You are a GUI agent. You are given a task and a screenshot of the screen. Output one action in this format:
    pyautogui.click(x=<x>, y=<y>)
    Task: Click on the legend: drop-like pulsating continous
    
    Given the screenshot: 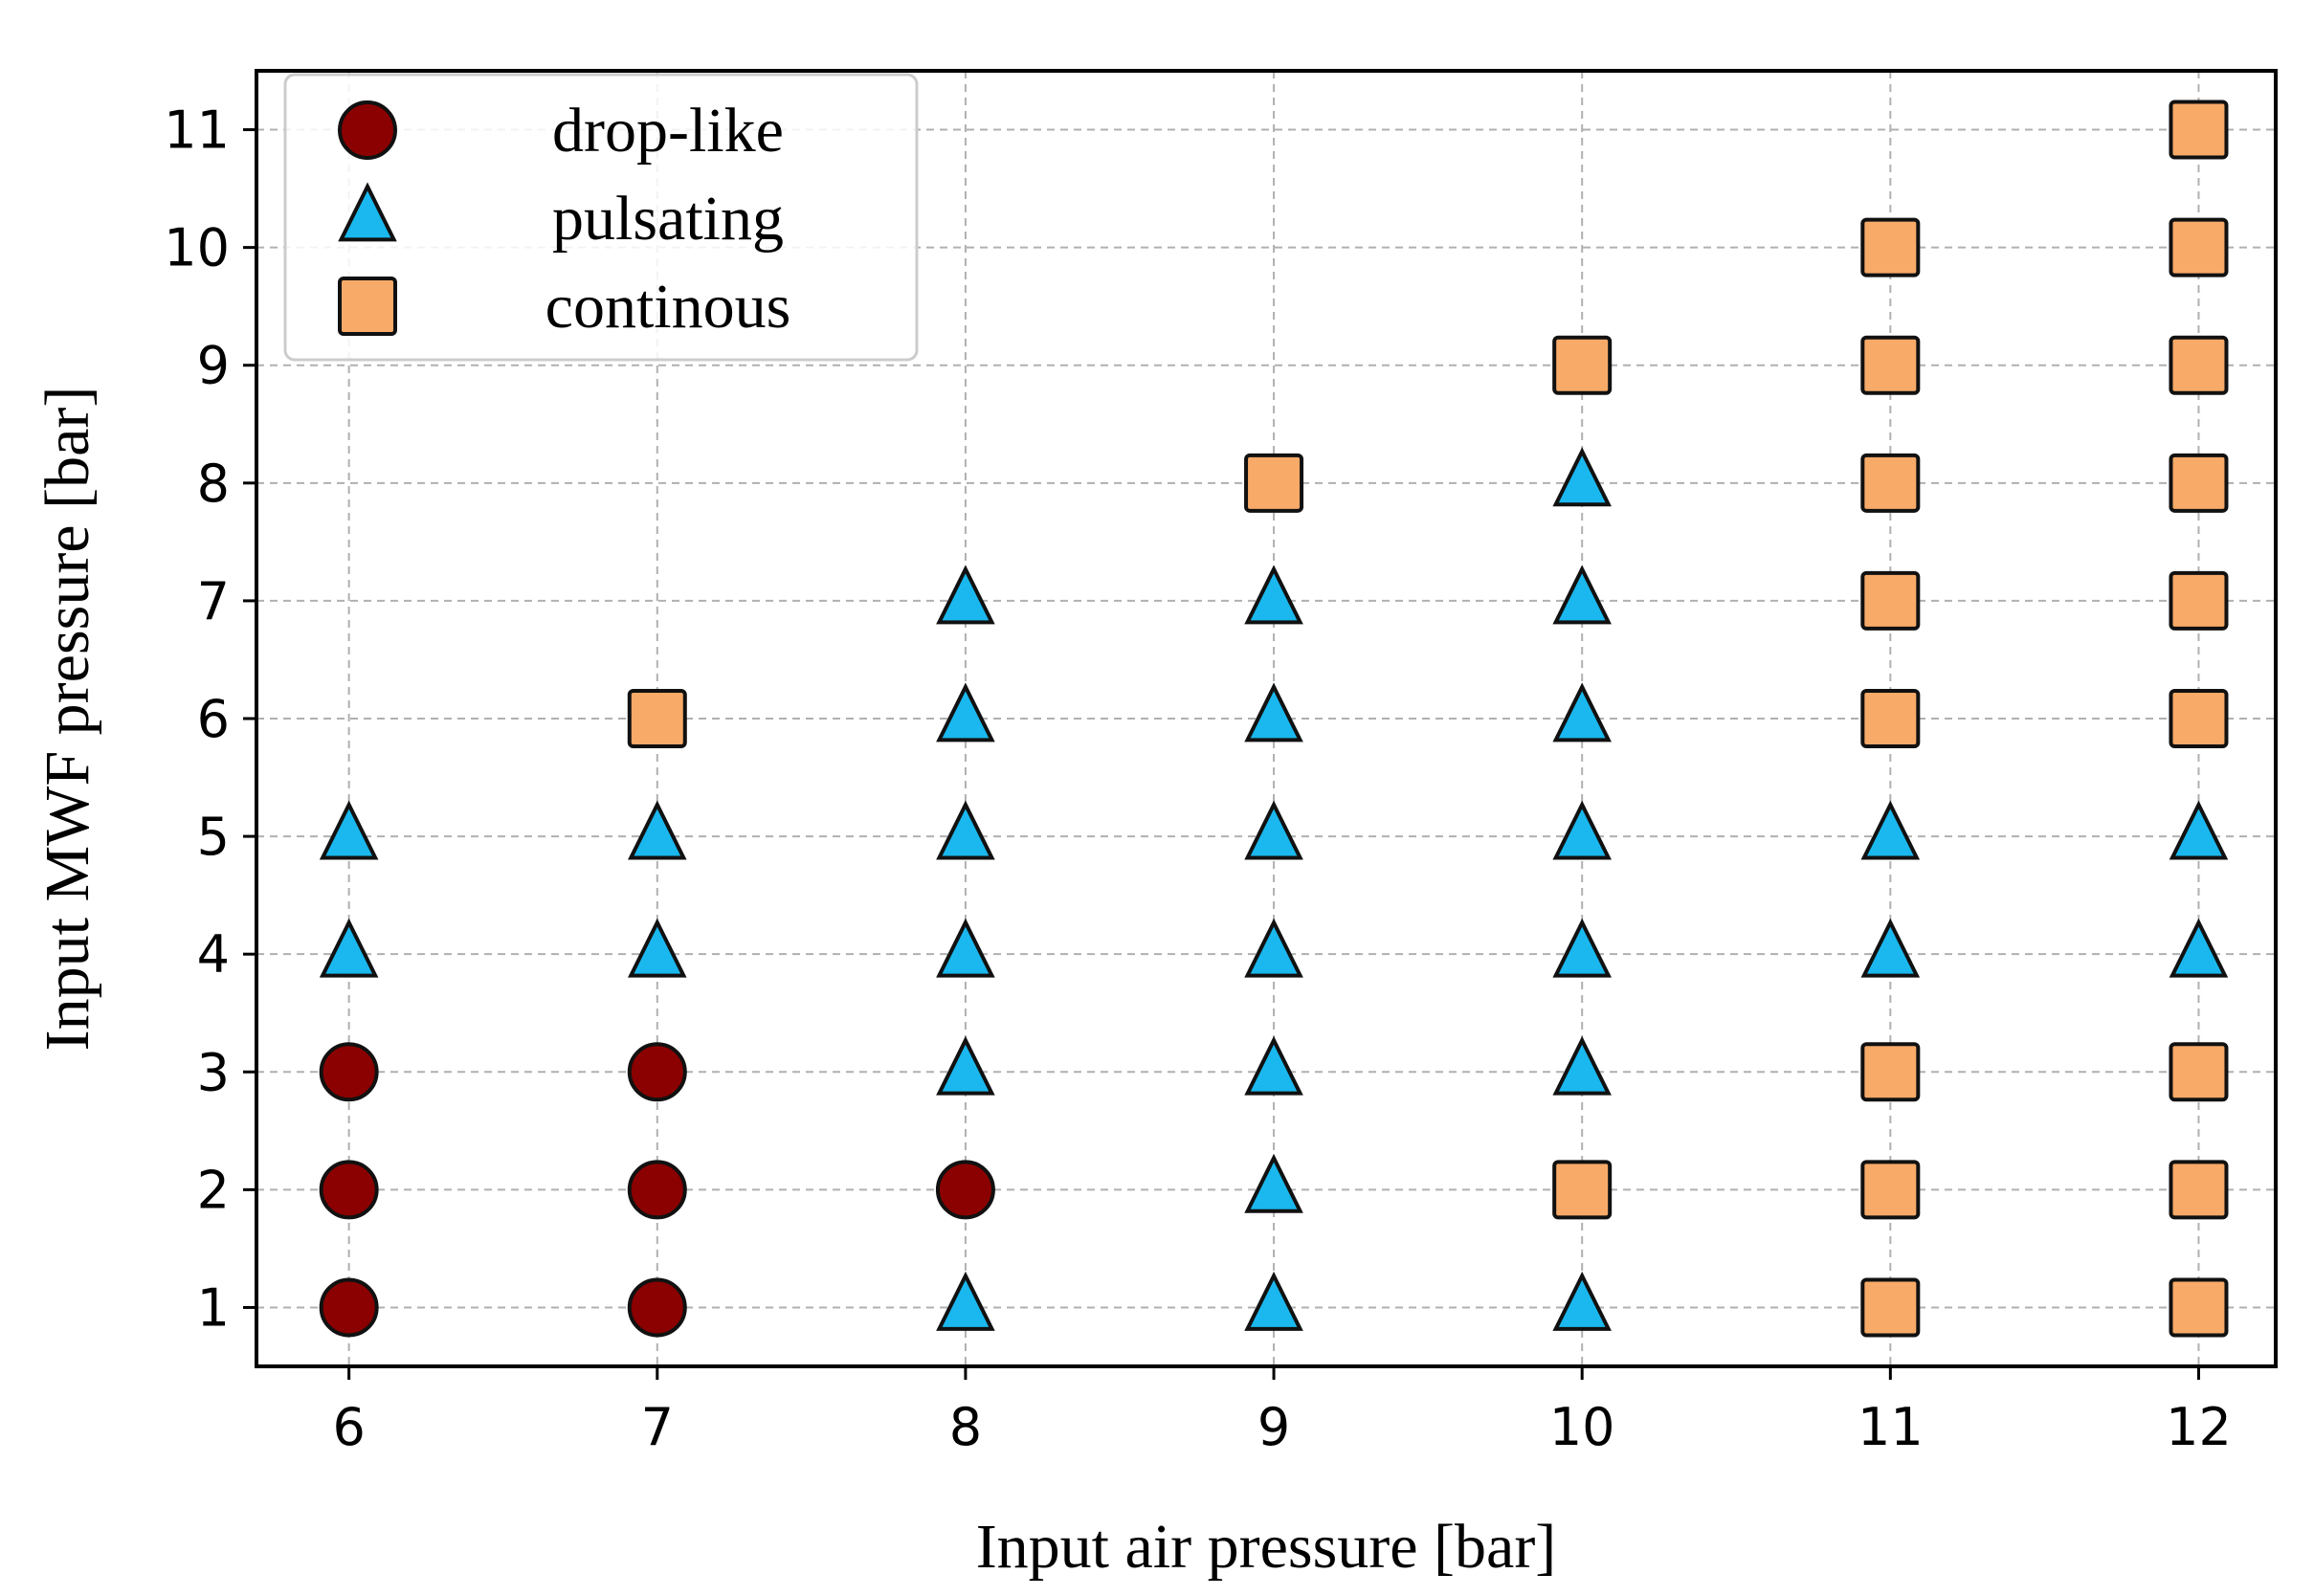 What is the action you would take?
    pyautogui.click(x=601, y=218)
    